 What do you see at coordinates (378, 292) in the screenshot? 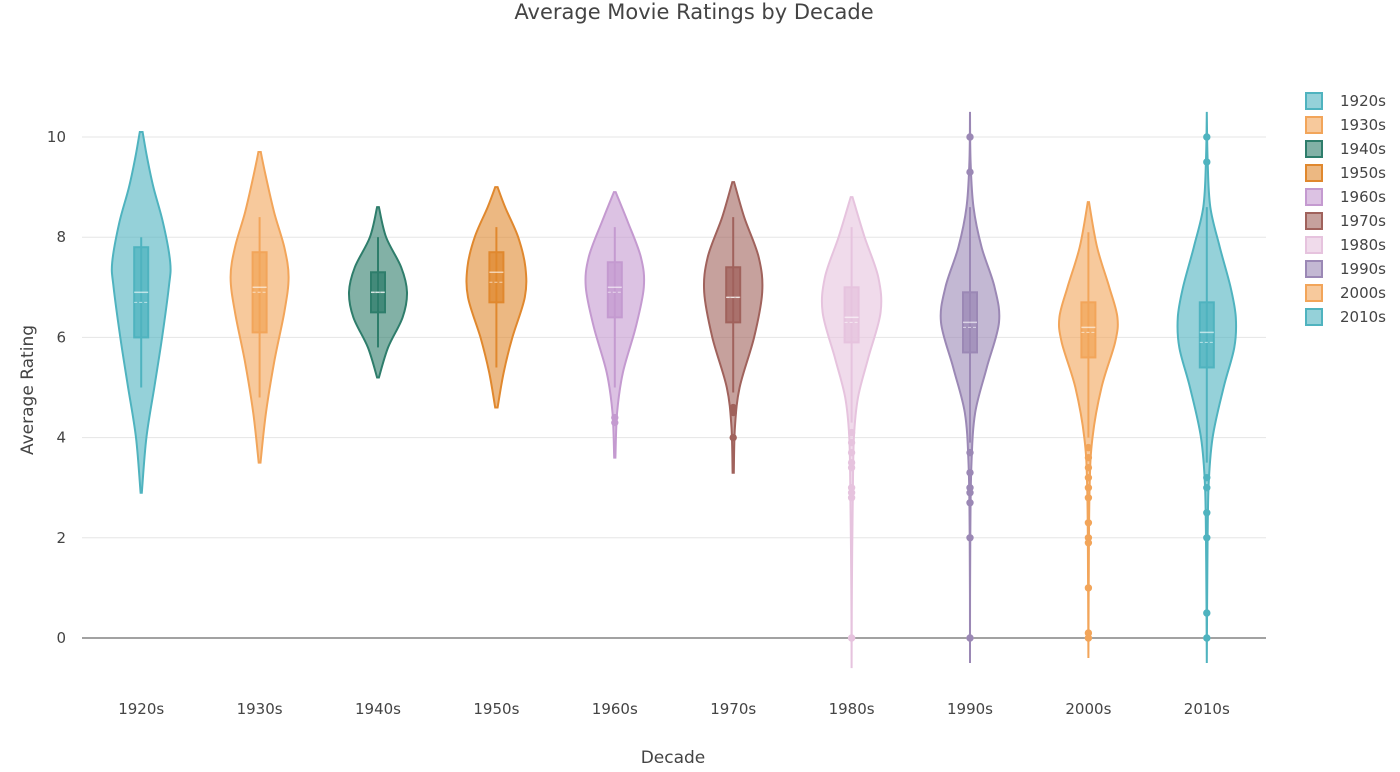
I see `violin-1940s` at bounding box center [378, 292].